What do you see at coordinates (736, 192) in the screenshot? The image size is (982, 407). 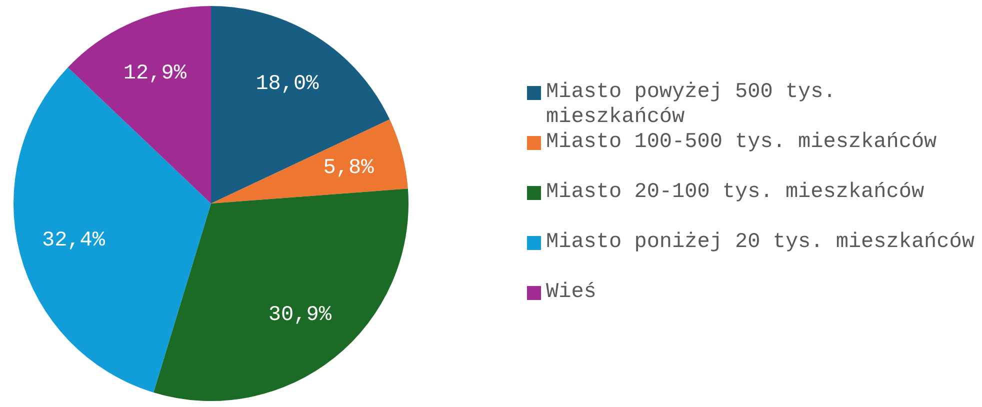 I see `legend-label: Miasto 20-100 tys. mieszkańców` at bounding box center [736, 192].